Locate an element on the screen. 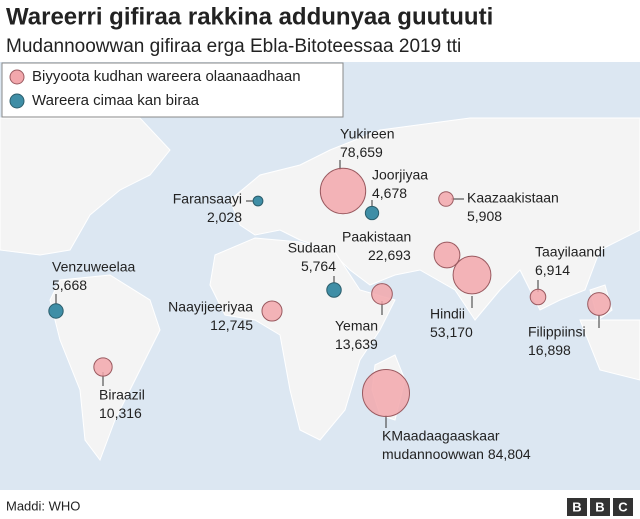 This screenshot has width=640, height=519. country-label: Filippiinsi is located at coordinates (557, 332).